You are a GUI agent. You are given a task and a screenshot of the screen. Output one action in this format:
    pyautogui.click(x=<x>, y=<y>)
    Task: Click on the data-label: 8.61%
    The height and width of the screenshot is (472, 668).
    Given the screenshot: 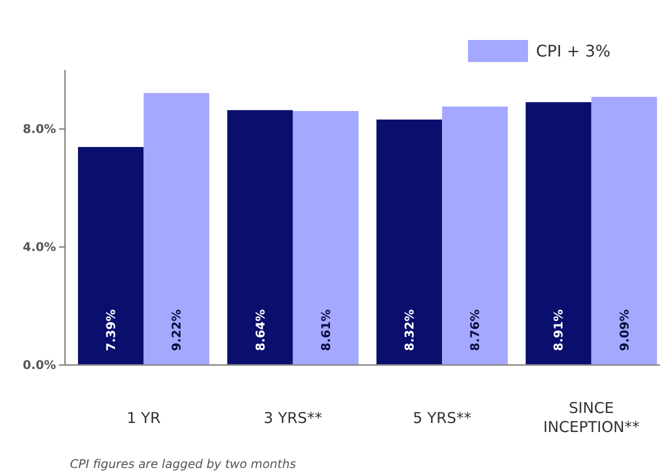 What is the action you would take?
    pyautogui.click(x=325, y=330)
    